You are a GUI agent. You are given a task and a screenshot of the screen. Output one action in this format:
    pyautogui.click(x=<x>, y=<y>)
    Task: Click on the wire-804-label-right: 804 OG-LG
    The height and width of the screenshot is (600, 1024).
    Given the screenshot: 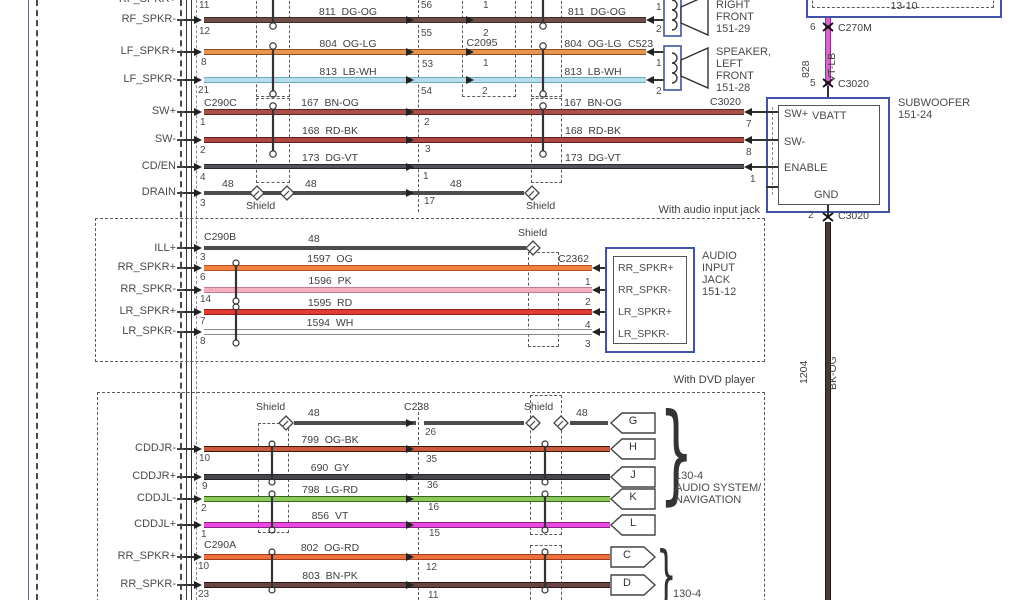 What is the action you would take?
    pyautogui.click(x=593, y=44)
    